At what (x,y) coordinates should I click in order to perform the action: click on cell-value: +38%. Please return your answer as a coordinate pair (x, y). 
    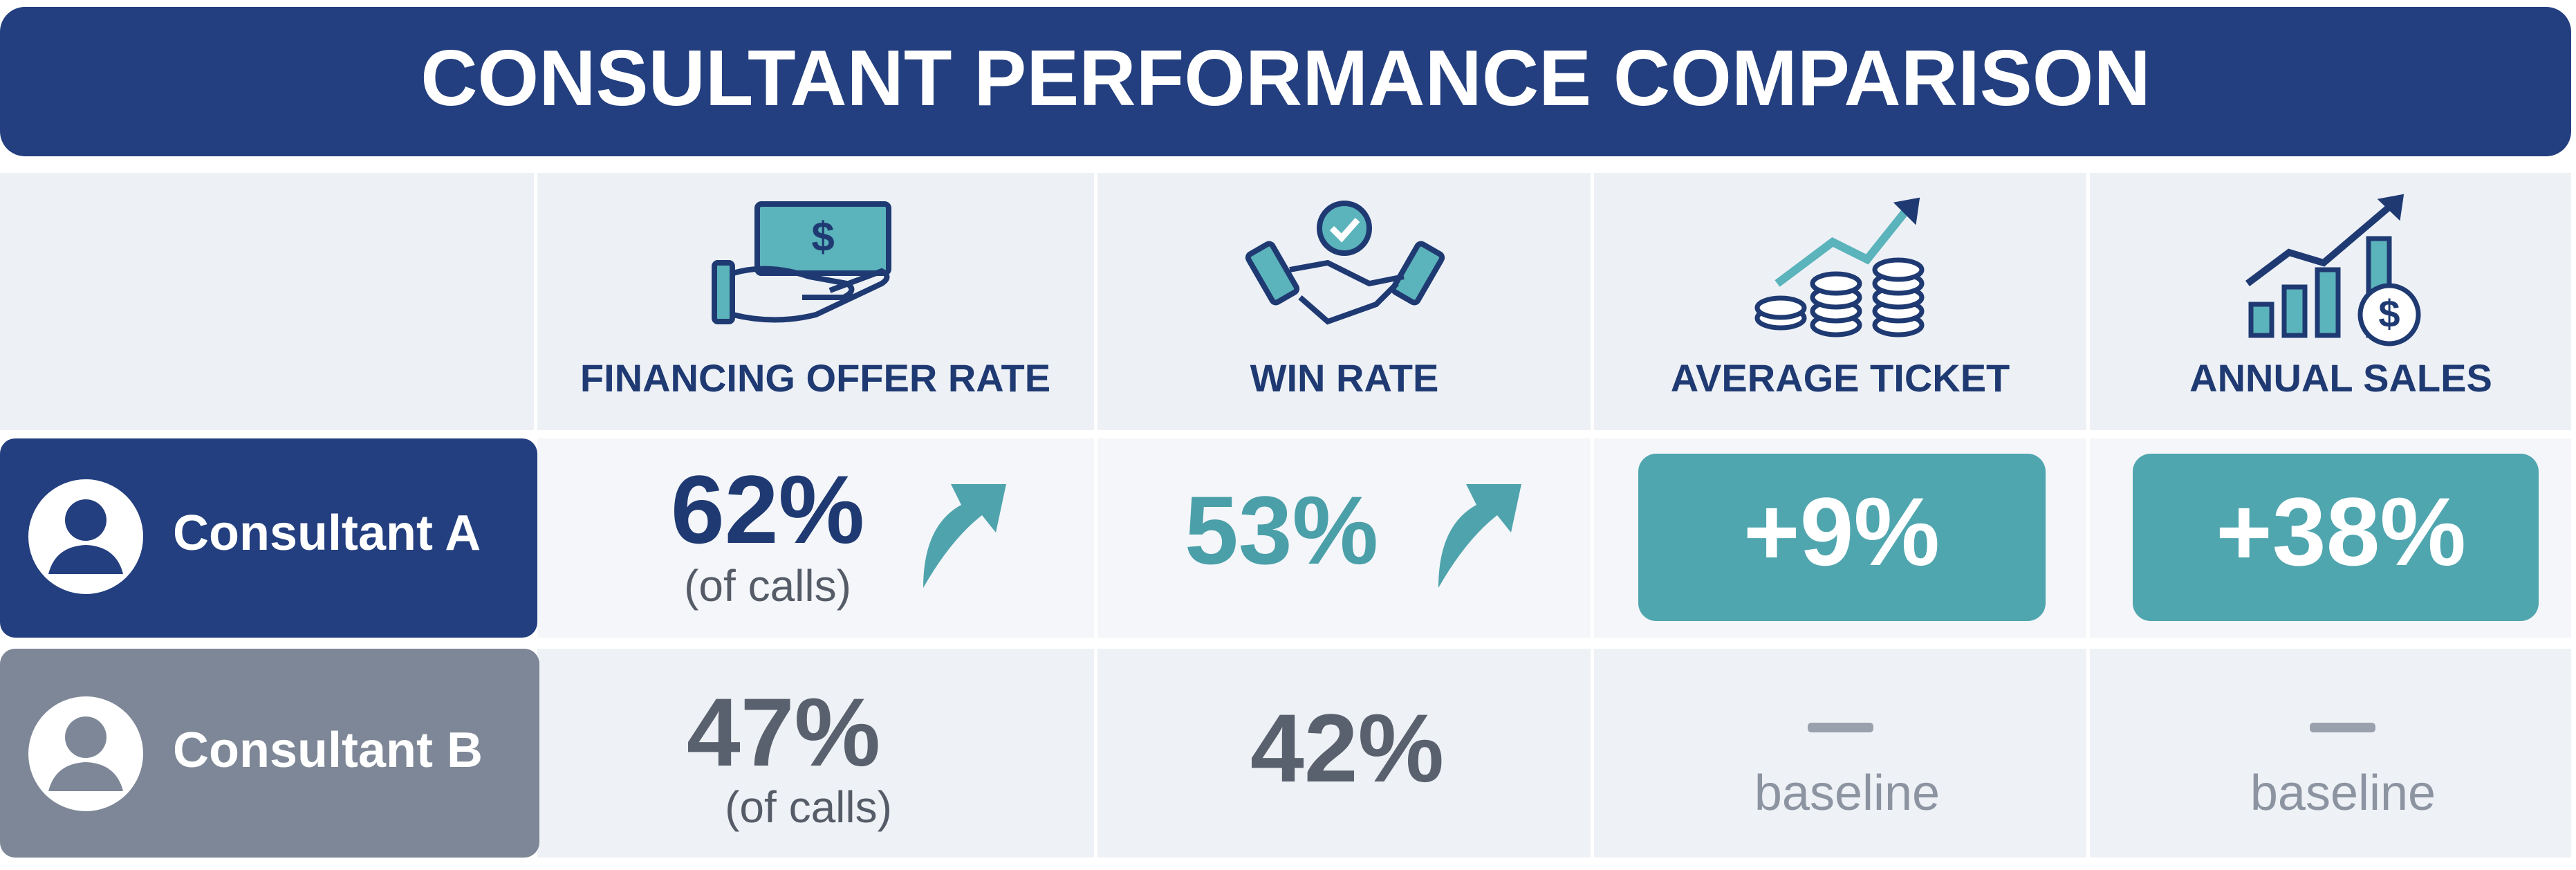
    Looking at the image, I should click on (2341, 532).